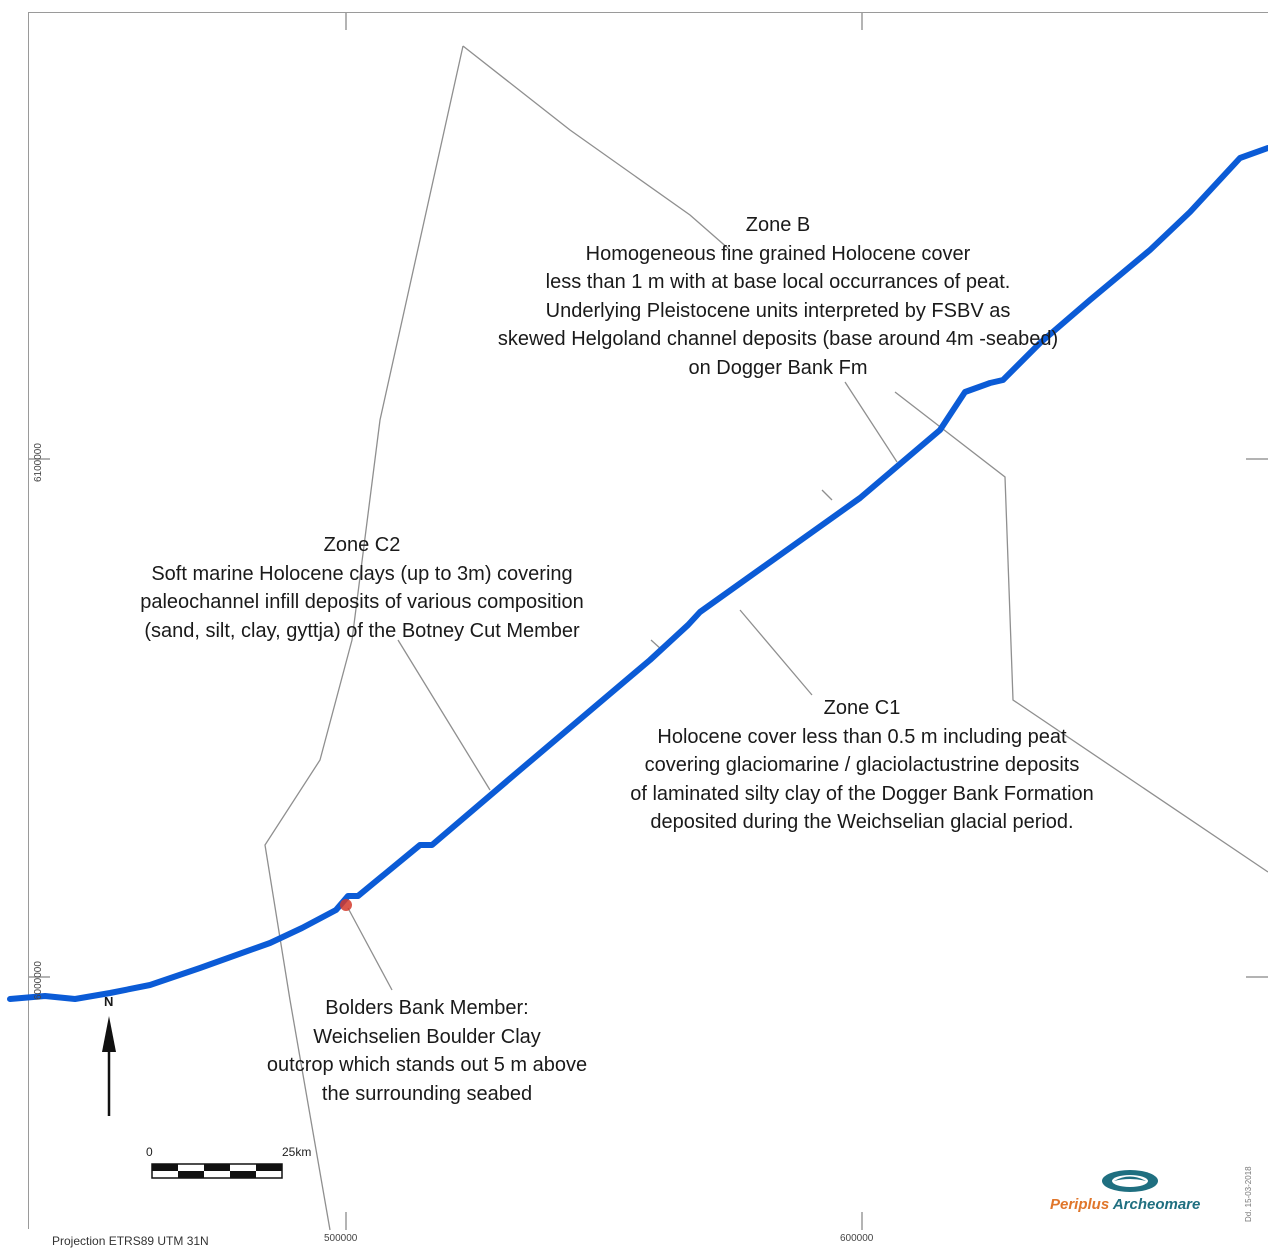 The height and width of the screenshot is (1253, 1268). Describe the element at coordinates (297, 1152) in the screenshot. I see `scale-end-label: 25km` at that location.